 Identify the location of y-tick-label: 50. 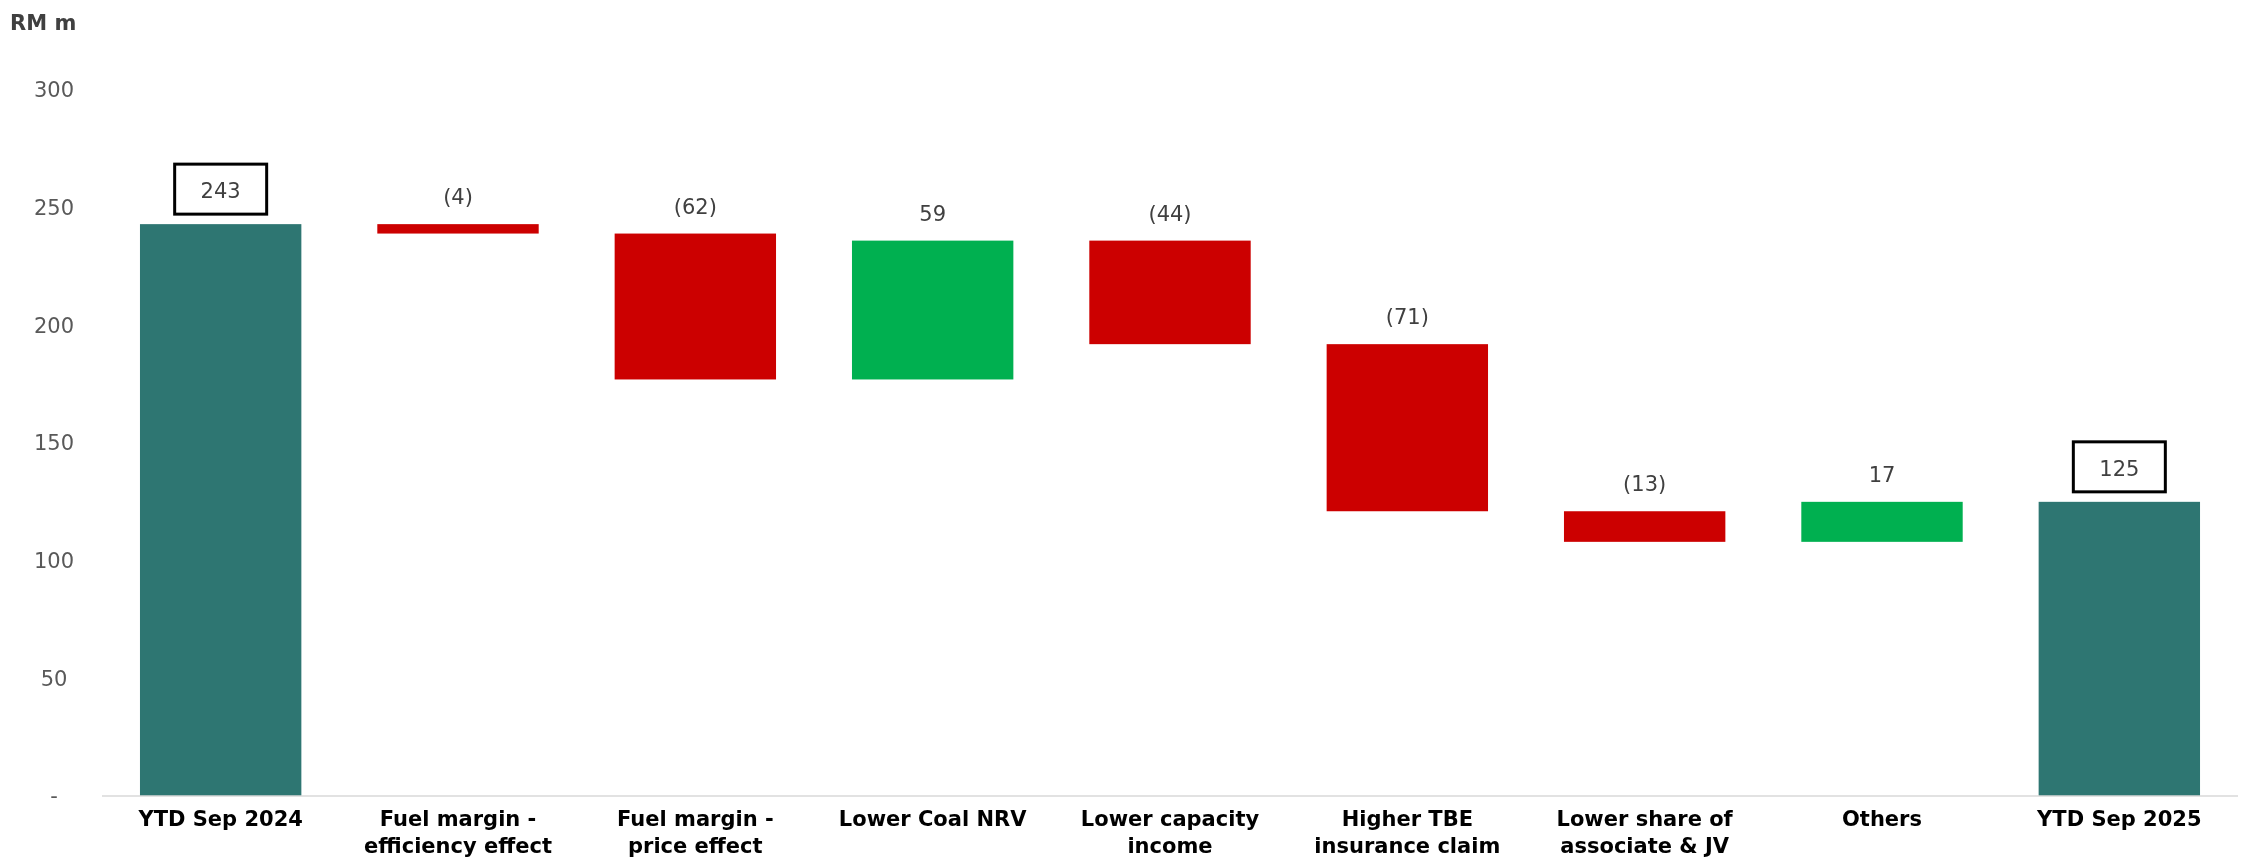
(54, 678).